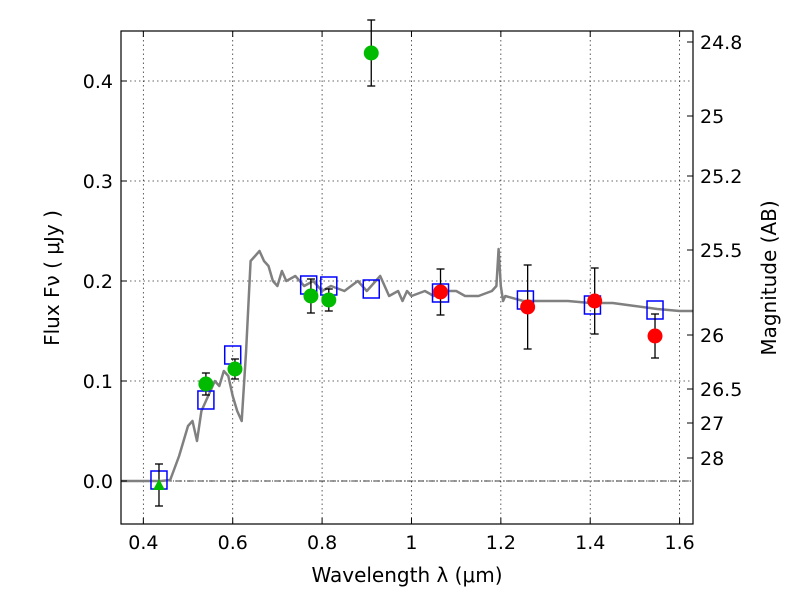  I want to click on x-tick-label: 0.6, so click(233, 543).